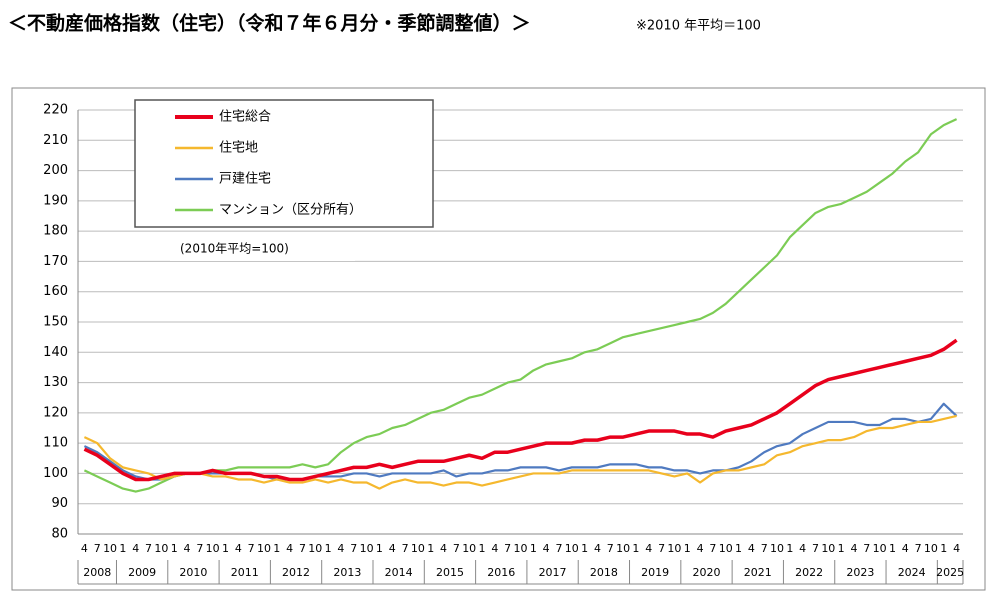  What do you see at coordinates (55, 110) in the screenshot?
I see `y-tick-label: 220` at bounding box center [55, 110].